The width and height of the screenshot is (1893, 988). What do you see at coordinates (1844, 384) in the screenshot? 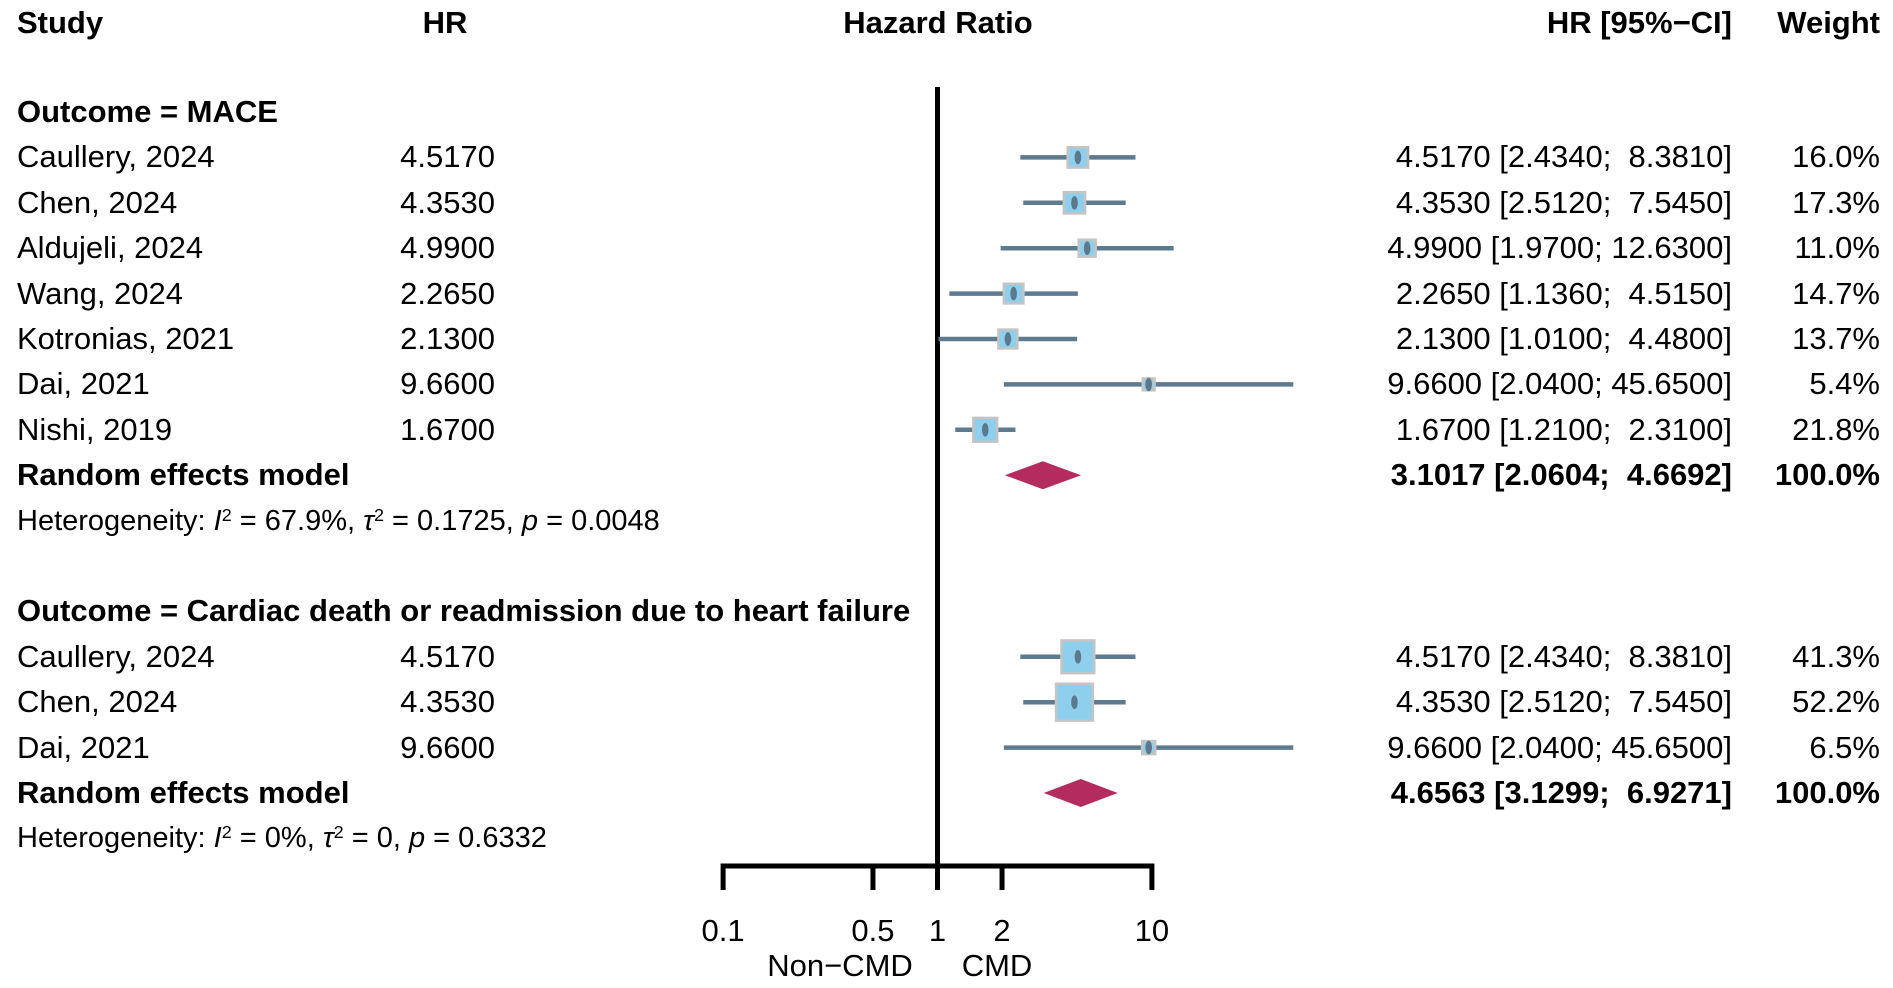
I see `study-weight: 5.4%` at bounding box center [1844, 384].